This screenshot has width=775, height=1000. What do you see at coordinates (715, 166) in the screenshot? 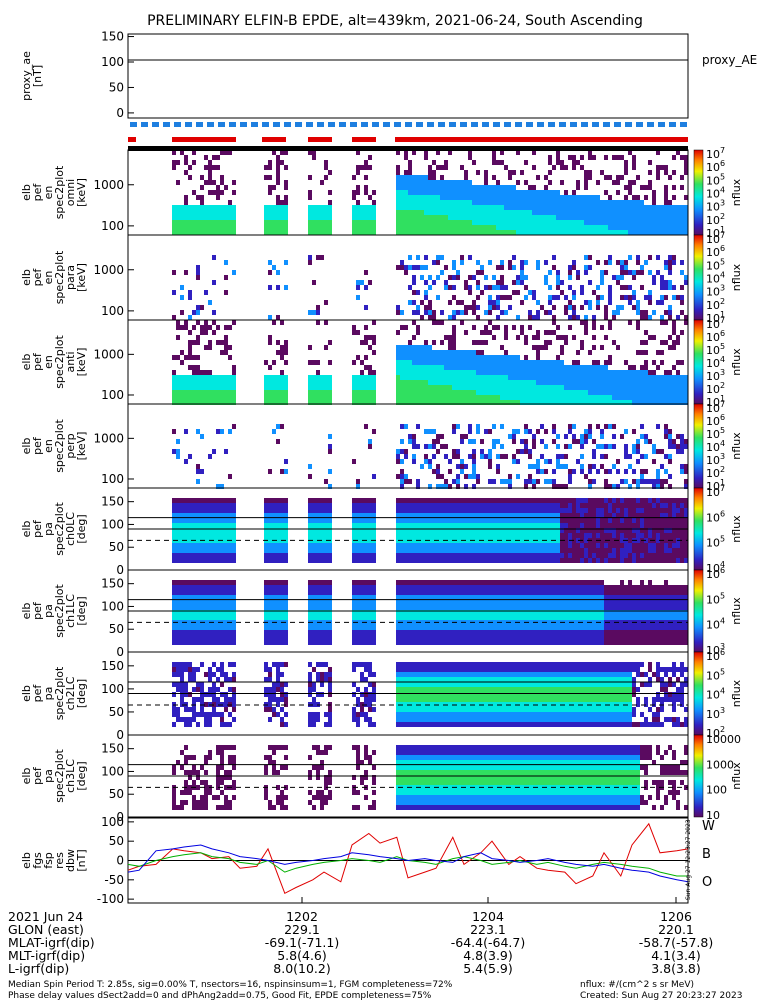
I see `colorbar-tick-label: 10⁶` at bounding box center [715, 166].